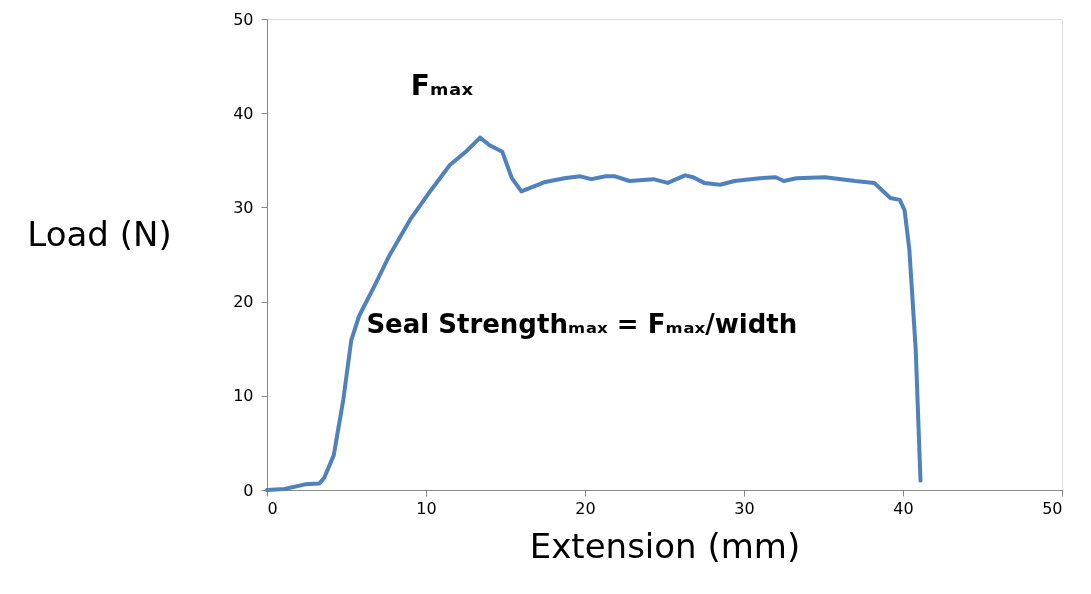 This screenshot has height=594, width=1091. I want to click on x-tick-label: 20, so click(585, 508).